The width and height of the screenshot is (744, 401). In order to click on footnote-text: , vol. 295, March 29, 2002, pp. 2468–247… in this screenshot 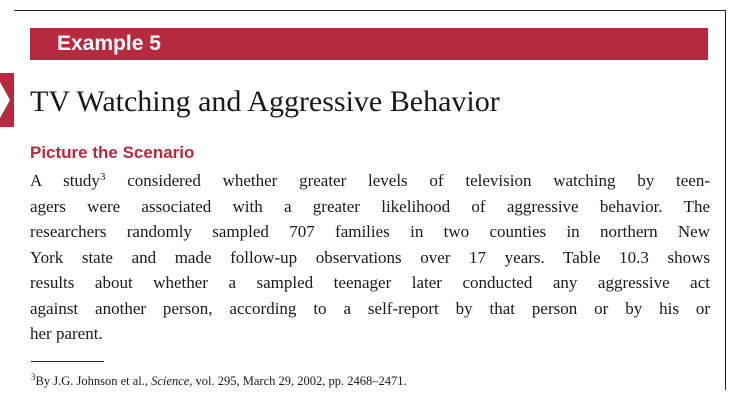, I will do `click(298, 381)`.